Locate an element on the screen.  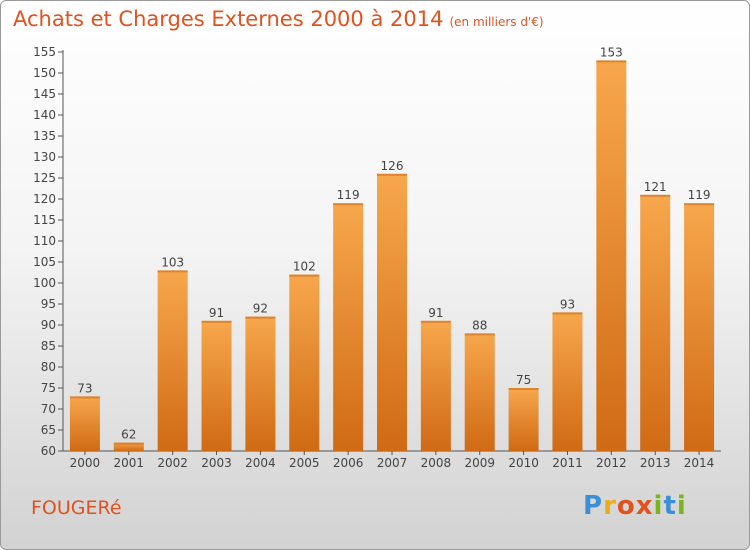
y-tick-label: 70 is located at coordinates (48, 409).